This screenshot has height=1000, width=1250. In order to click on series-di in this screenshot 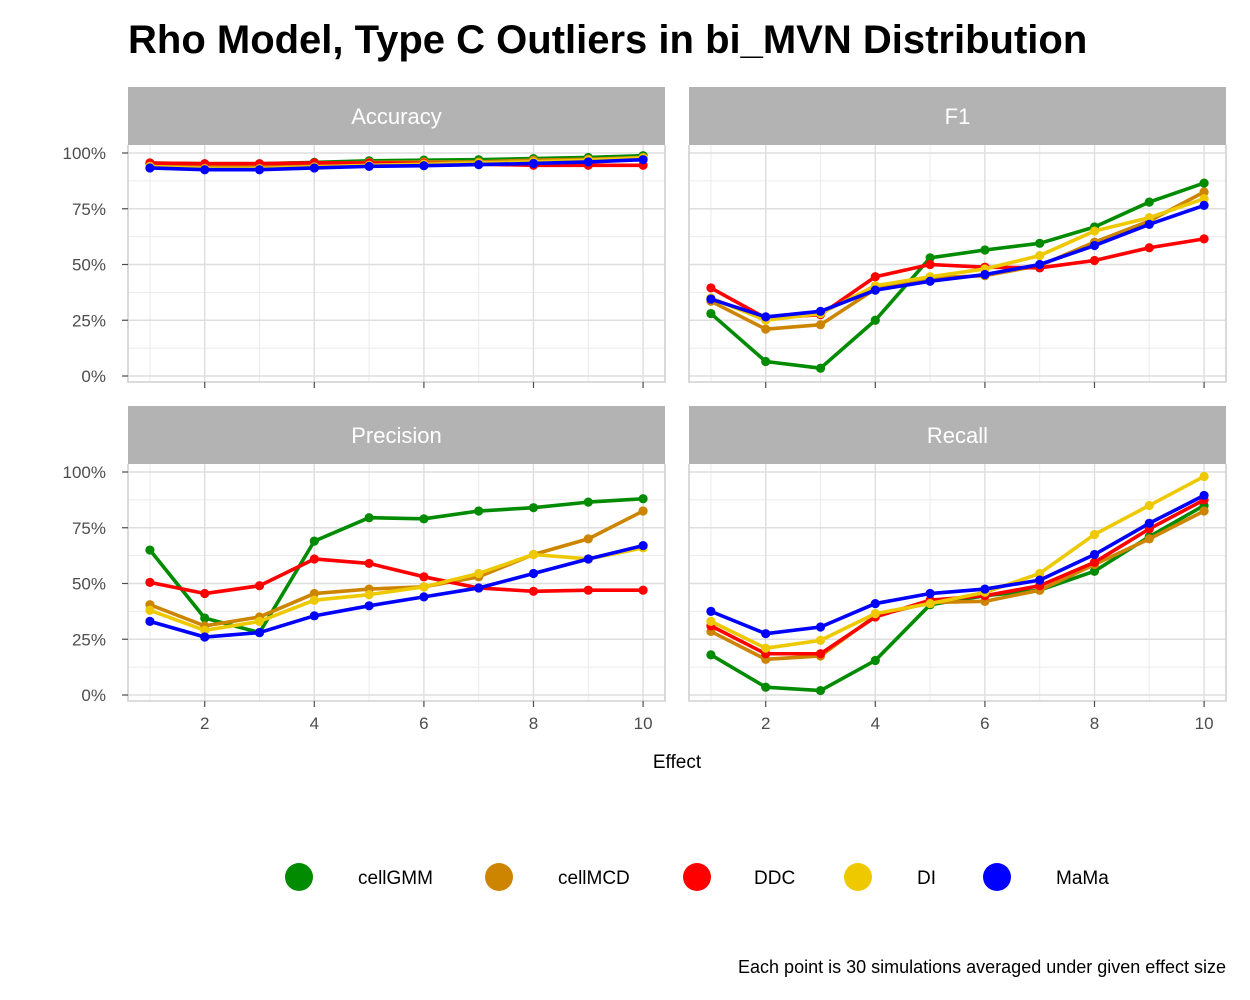, I will do `click(957, 562)`.